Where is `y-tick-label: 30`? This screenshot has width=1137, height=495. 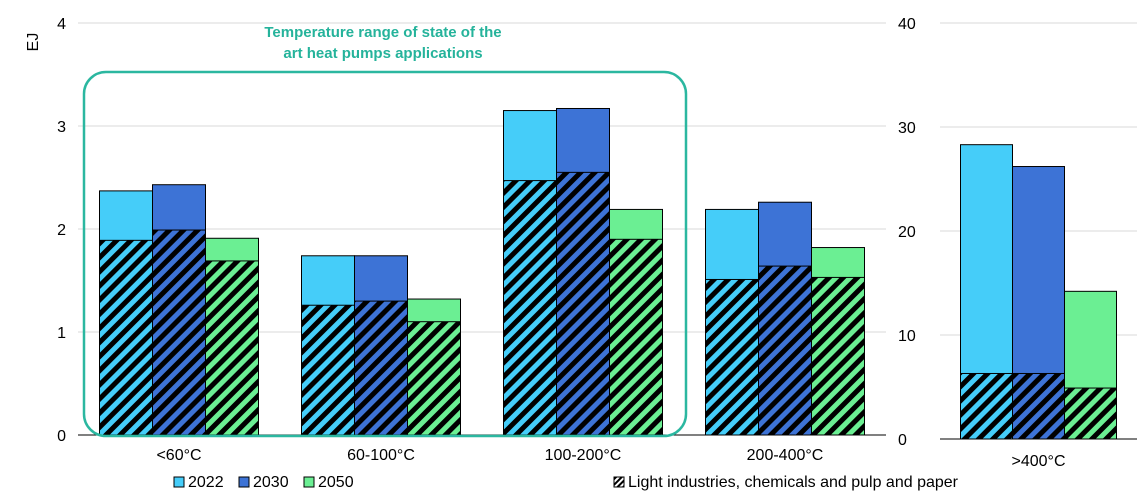 y-tick-label: 30 is located at coordinates (907, 128).